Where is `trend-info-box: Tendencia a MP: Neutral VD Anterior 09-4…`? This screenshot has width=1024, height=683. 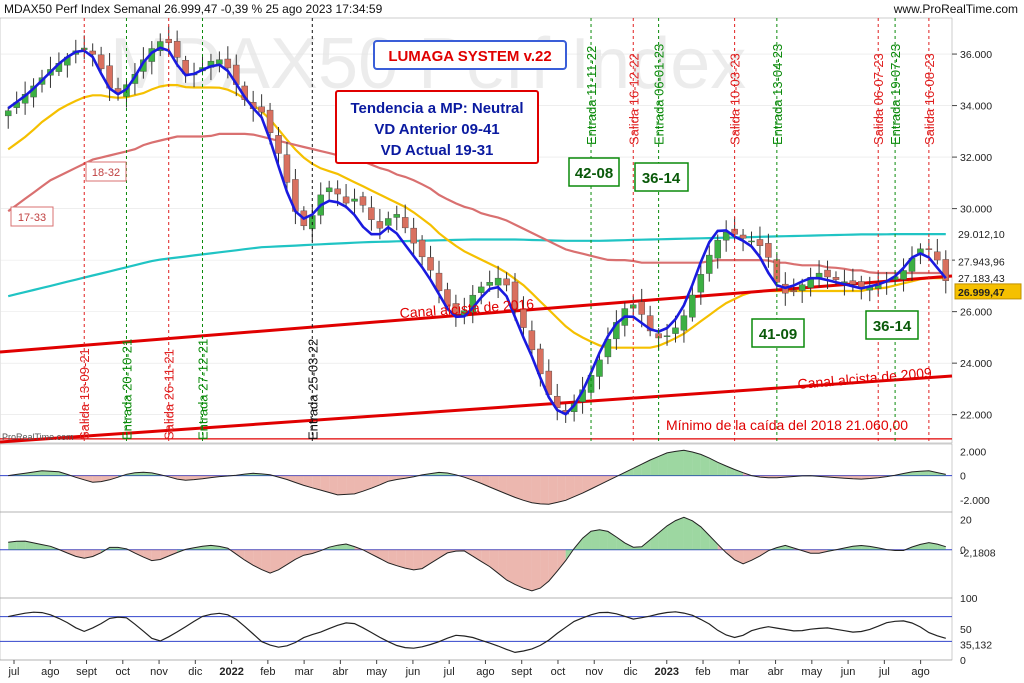 trend-info-box: Tendencia a MP: Neutral VD Anterior 09-4… is located at coordinates (437, 127).